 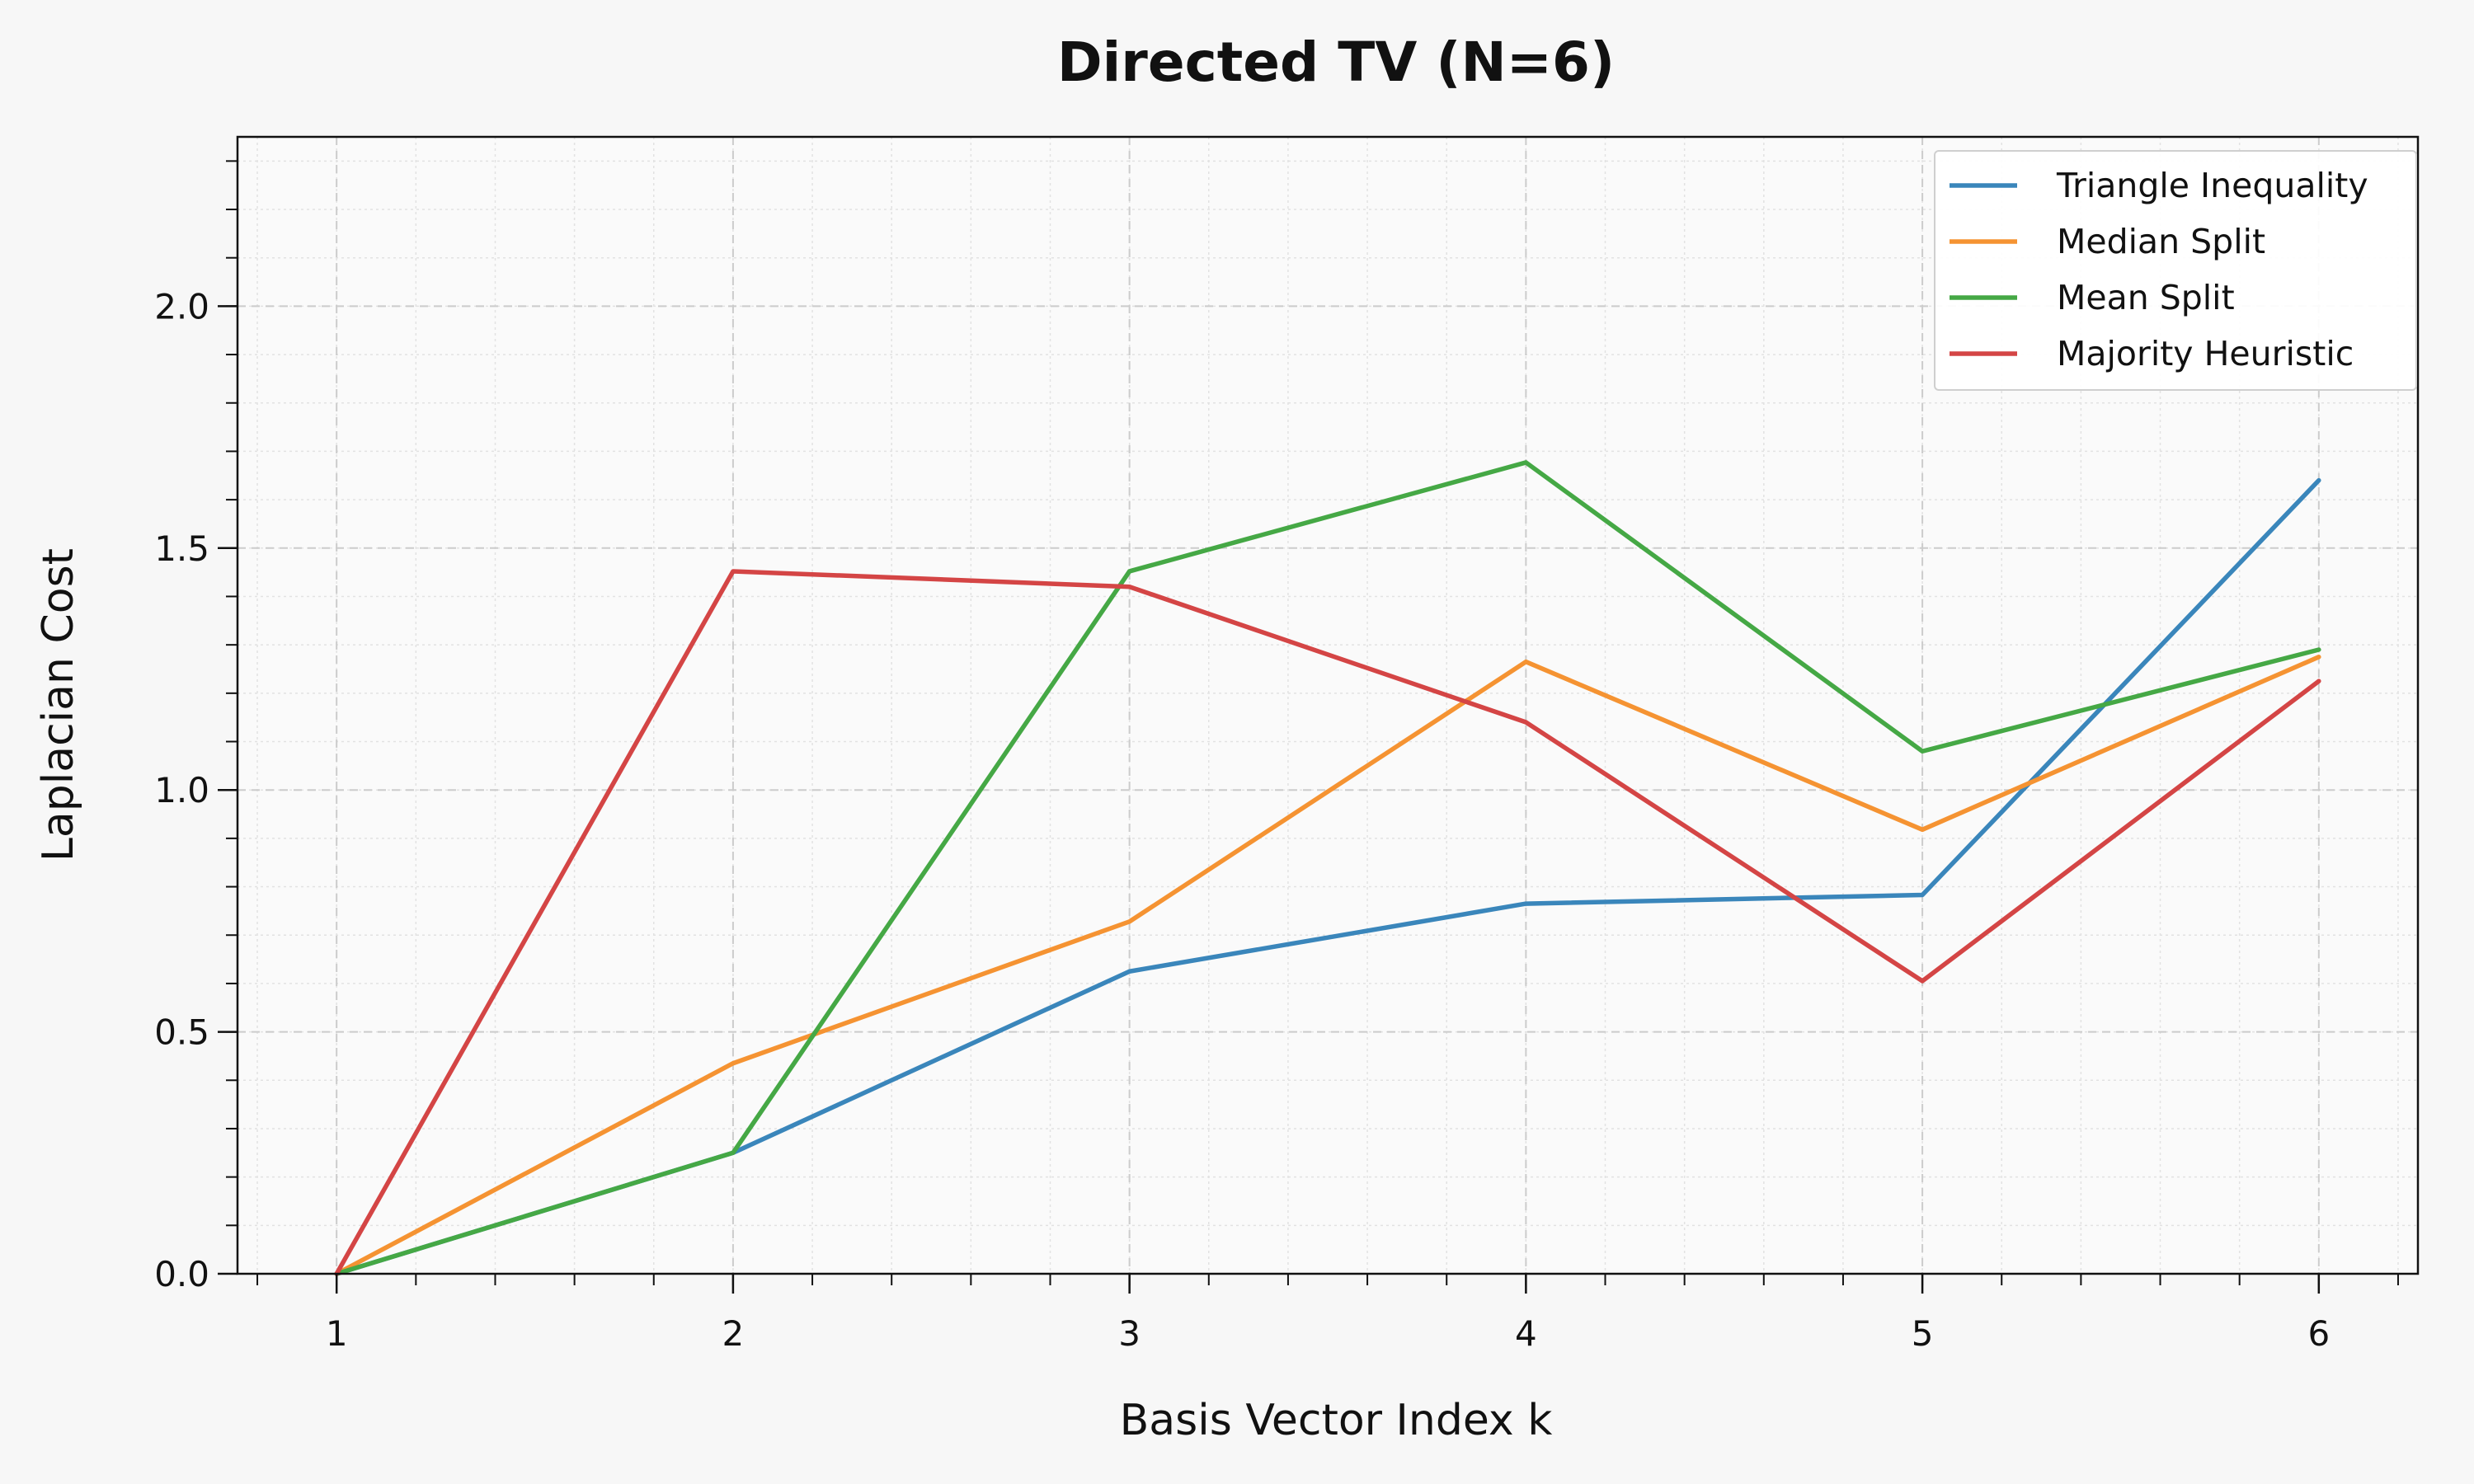 What do you see at coordinates (196, 727) in the screenshot?
I see `y-axis-ticks: 0.0 0.5 1.0 1.5 2.0` at bounding box center [196, 727].